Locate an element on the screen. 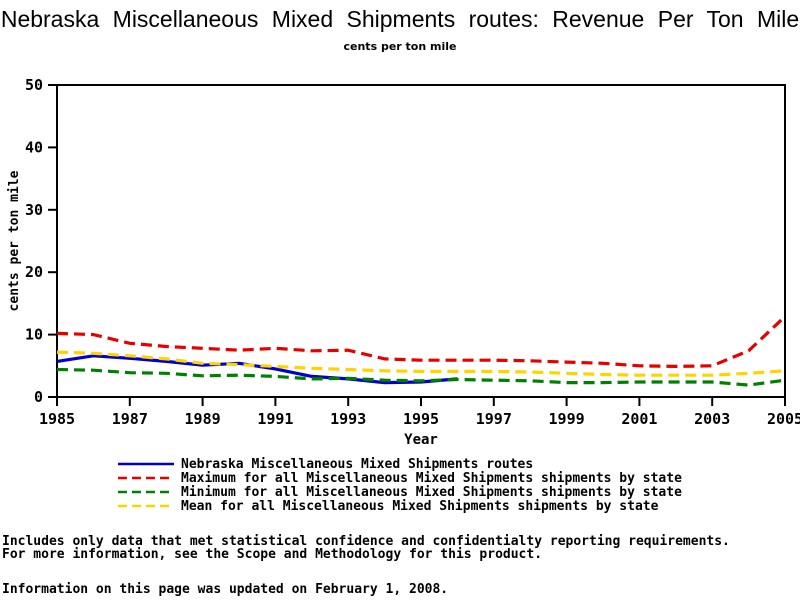 Image resolution: width=800 pixels, height=600 pixels. x-tick-label: 1991 is located at coordinates (275, 419).